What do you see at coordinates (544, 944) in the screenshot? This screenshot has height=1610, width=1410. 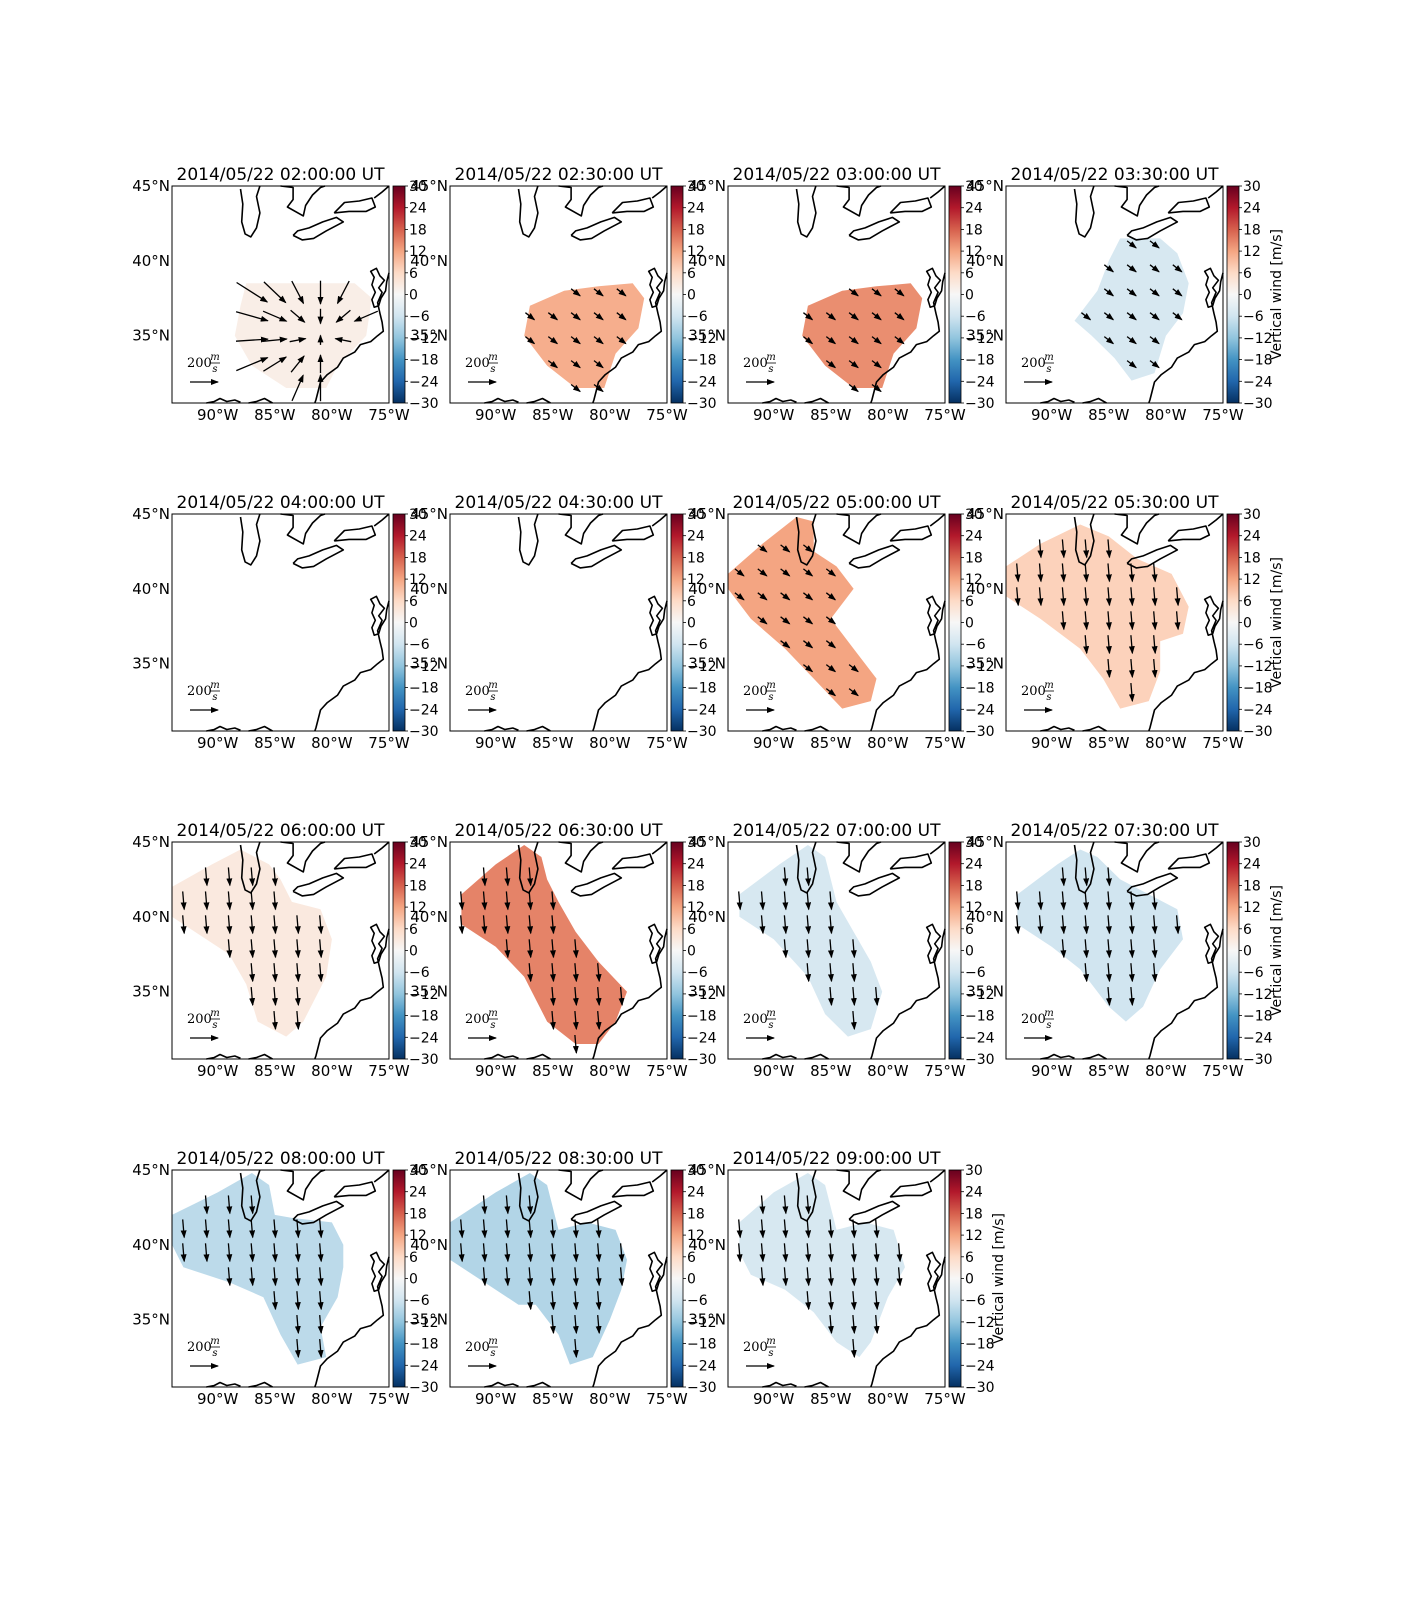 I see `vertical-wind-region` at bounding box center [544, 944].